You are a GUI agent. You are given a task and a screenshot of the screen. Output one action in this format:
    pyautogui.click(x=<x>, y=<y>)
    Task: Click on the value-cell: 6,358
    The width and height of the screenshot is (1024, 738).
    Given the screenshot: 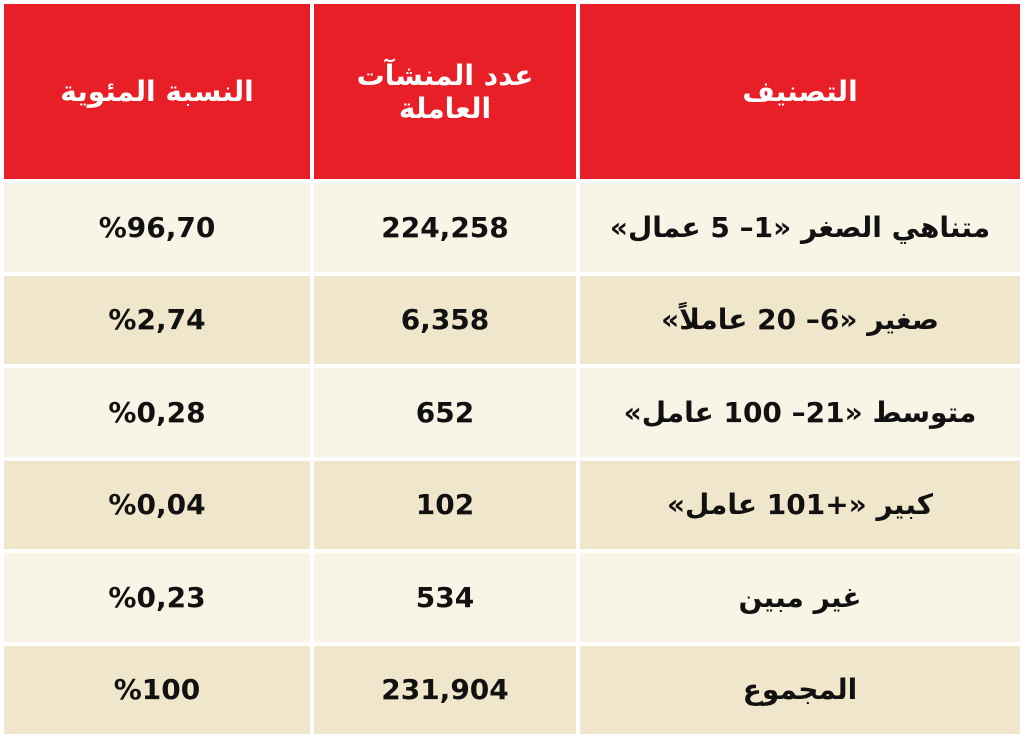 What is the action you would take?
    pyautogui.click(x=445, y=319)
    